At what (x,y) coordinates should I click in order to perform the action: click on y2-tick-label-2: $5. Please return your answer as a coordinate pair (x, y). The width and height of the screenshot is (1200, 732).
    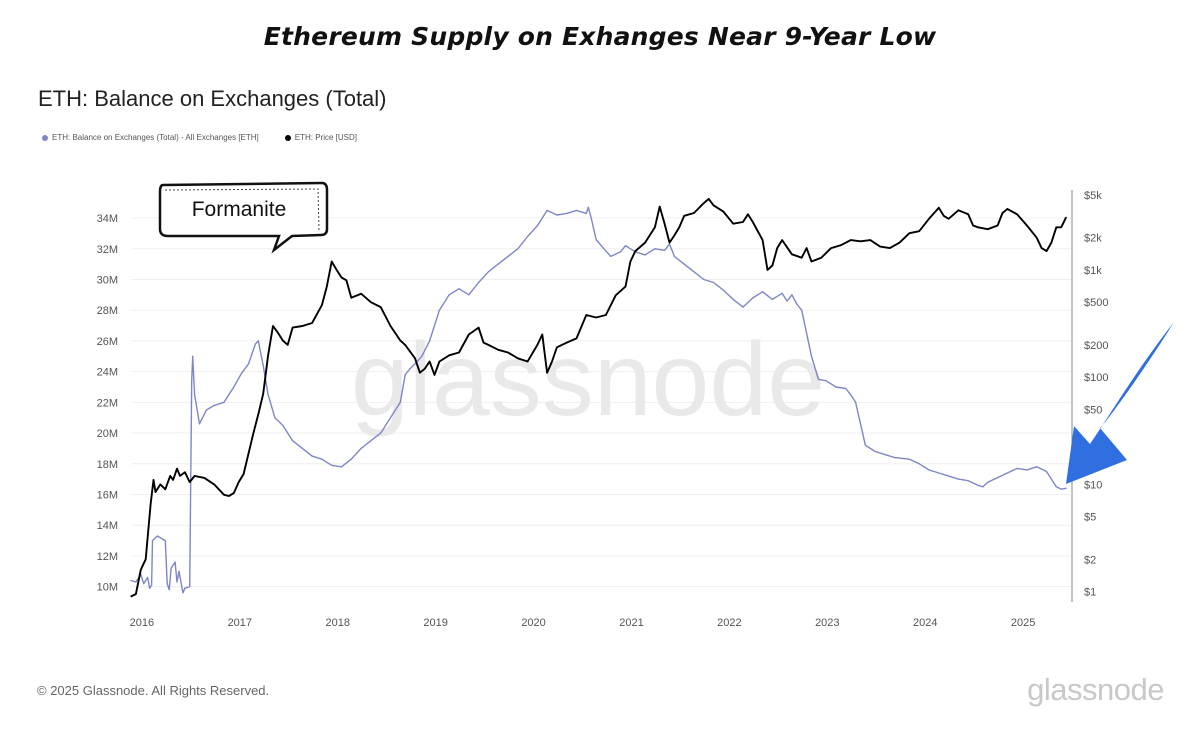
    Looking at the image, I should click on (1090, 518).